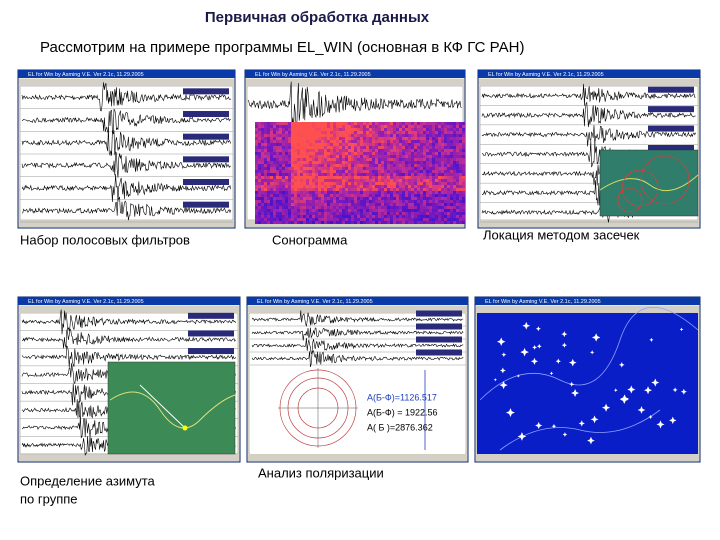  Describe the element at coordinates (524, 352) in the screenshot. I see `event-star` at that location.